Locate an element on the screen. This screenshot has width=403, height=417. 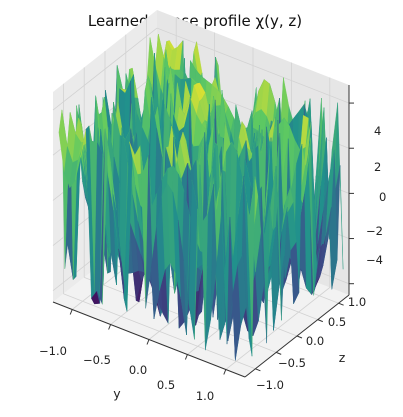
z-tick-label: 0.5 is located at coordinates (337, 322).